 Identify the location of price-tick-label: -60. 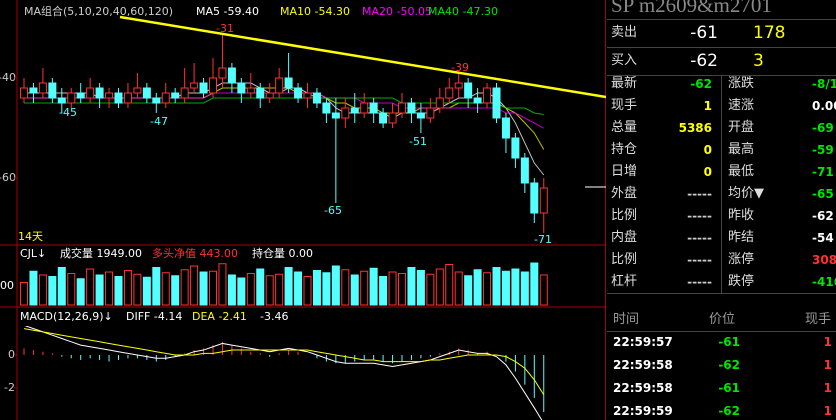
(8, 177).